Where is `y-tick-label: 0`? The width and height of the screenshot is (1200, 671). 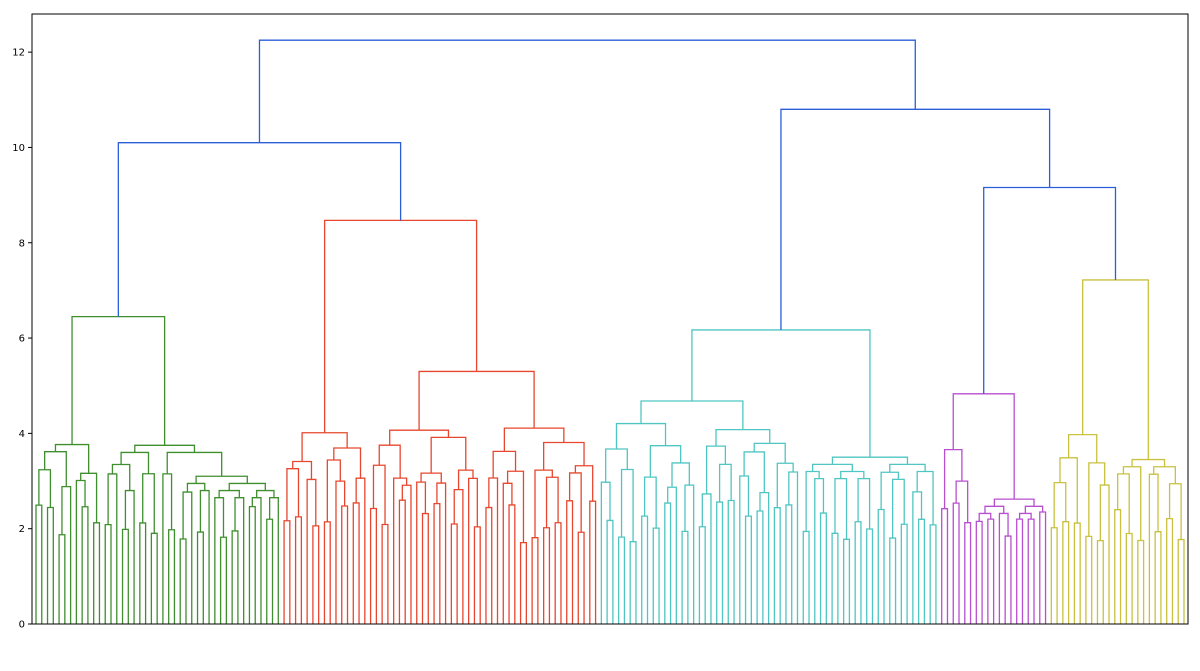
y-tick-label: 0 is located at coordinates (22, 625).